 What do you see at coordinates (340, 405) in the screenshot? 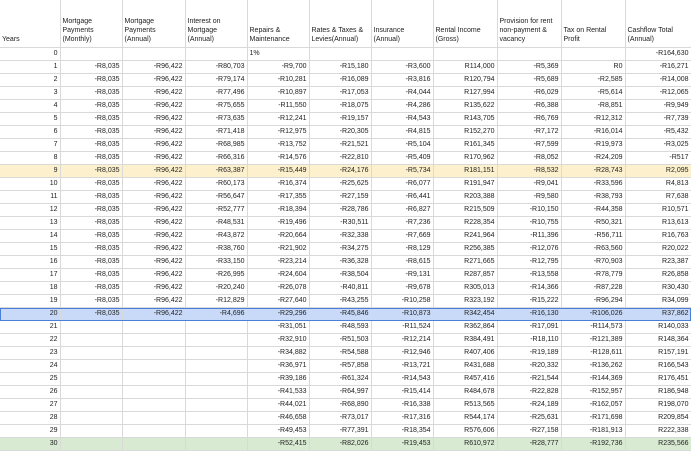
I see `table-cell: -R68,890` at bounding box center [340, 405].